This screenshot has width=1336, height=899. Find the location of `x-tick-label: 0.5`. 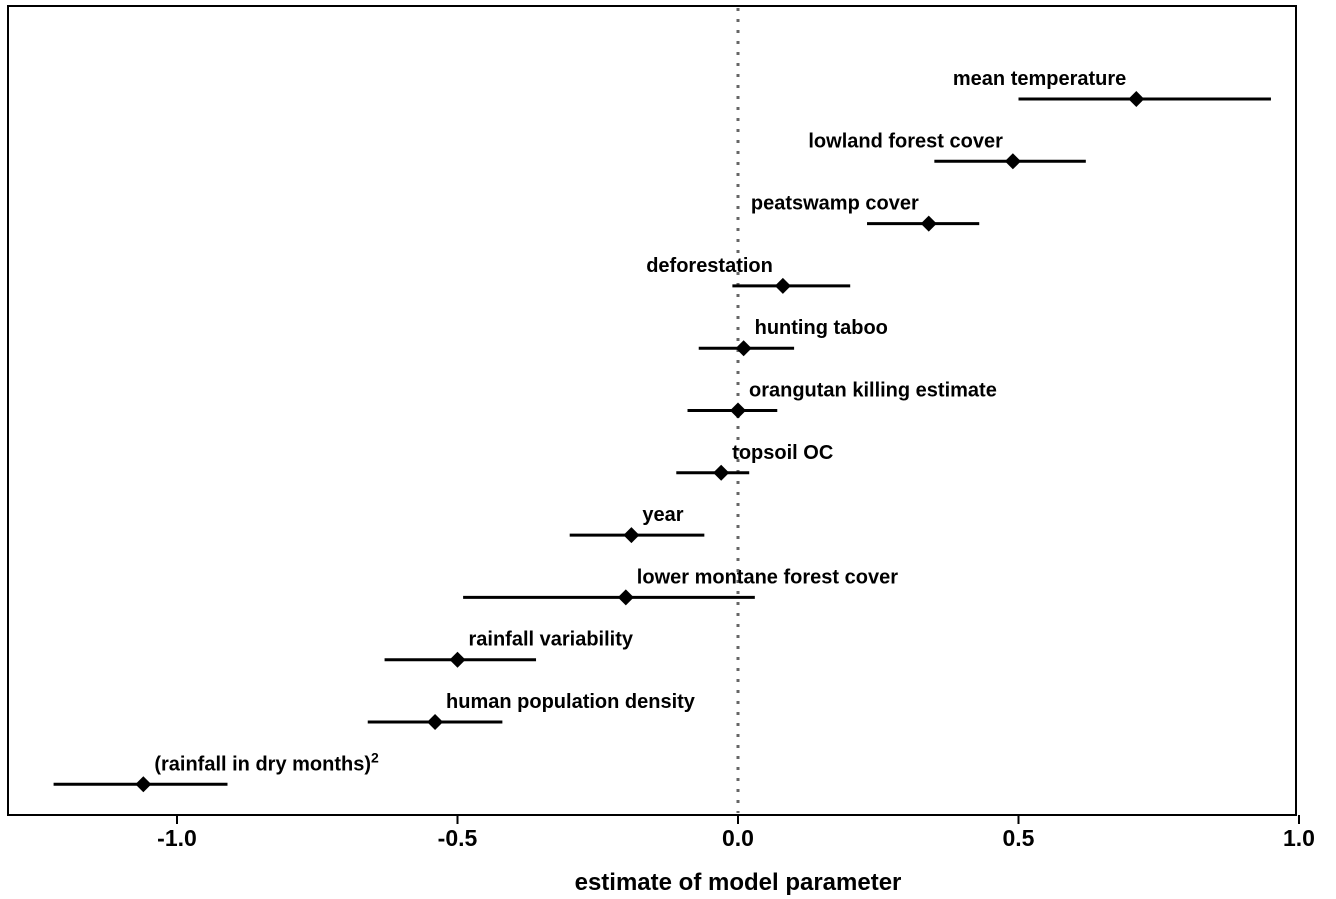

x-tick-label: 0.5 is located at coordinates (1019, 838).